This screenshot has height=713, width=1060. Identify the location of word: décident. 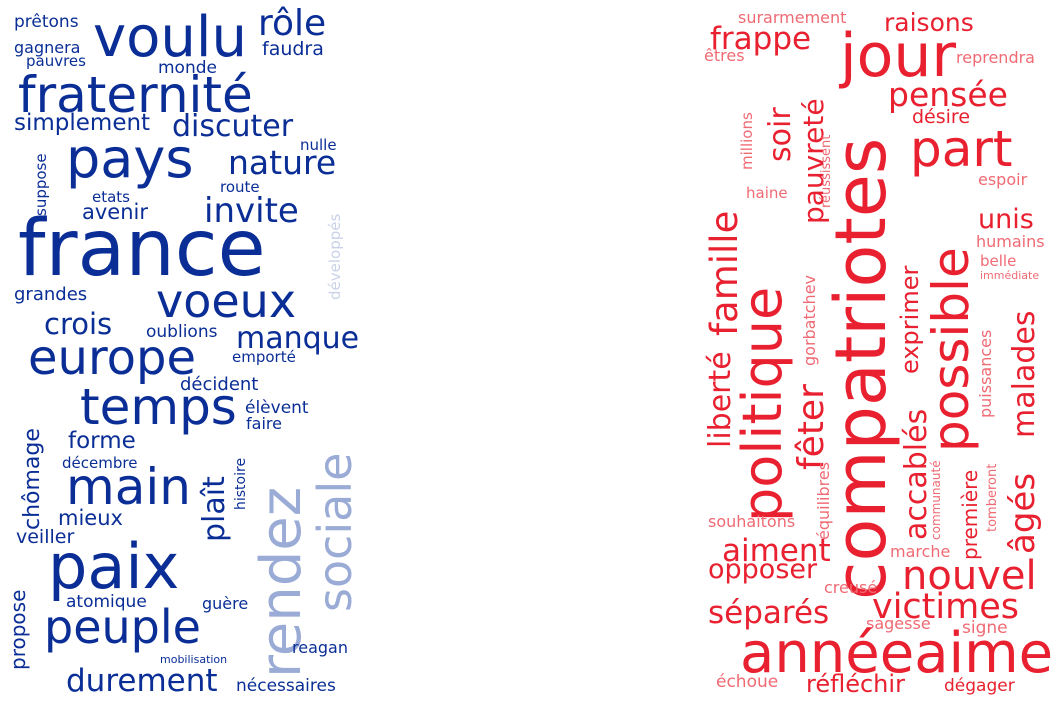
(219, 384).